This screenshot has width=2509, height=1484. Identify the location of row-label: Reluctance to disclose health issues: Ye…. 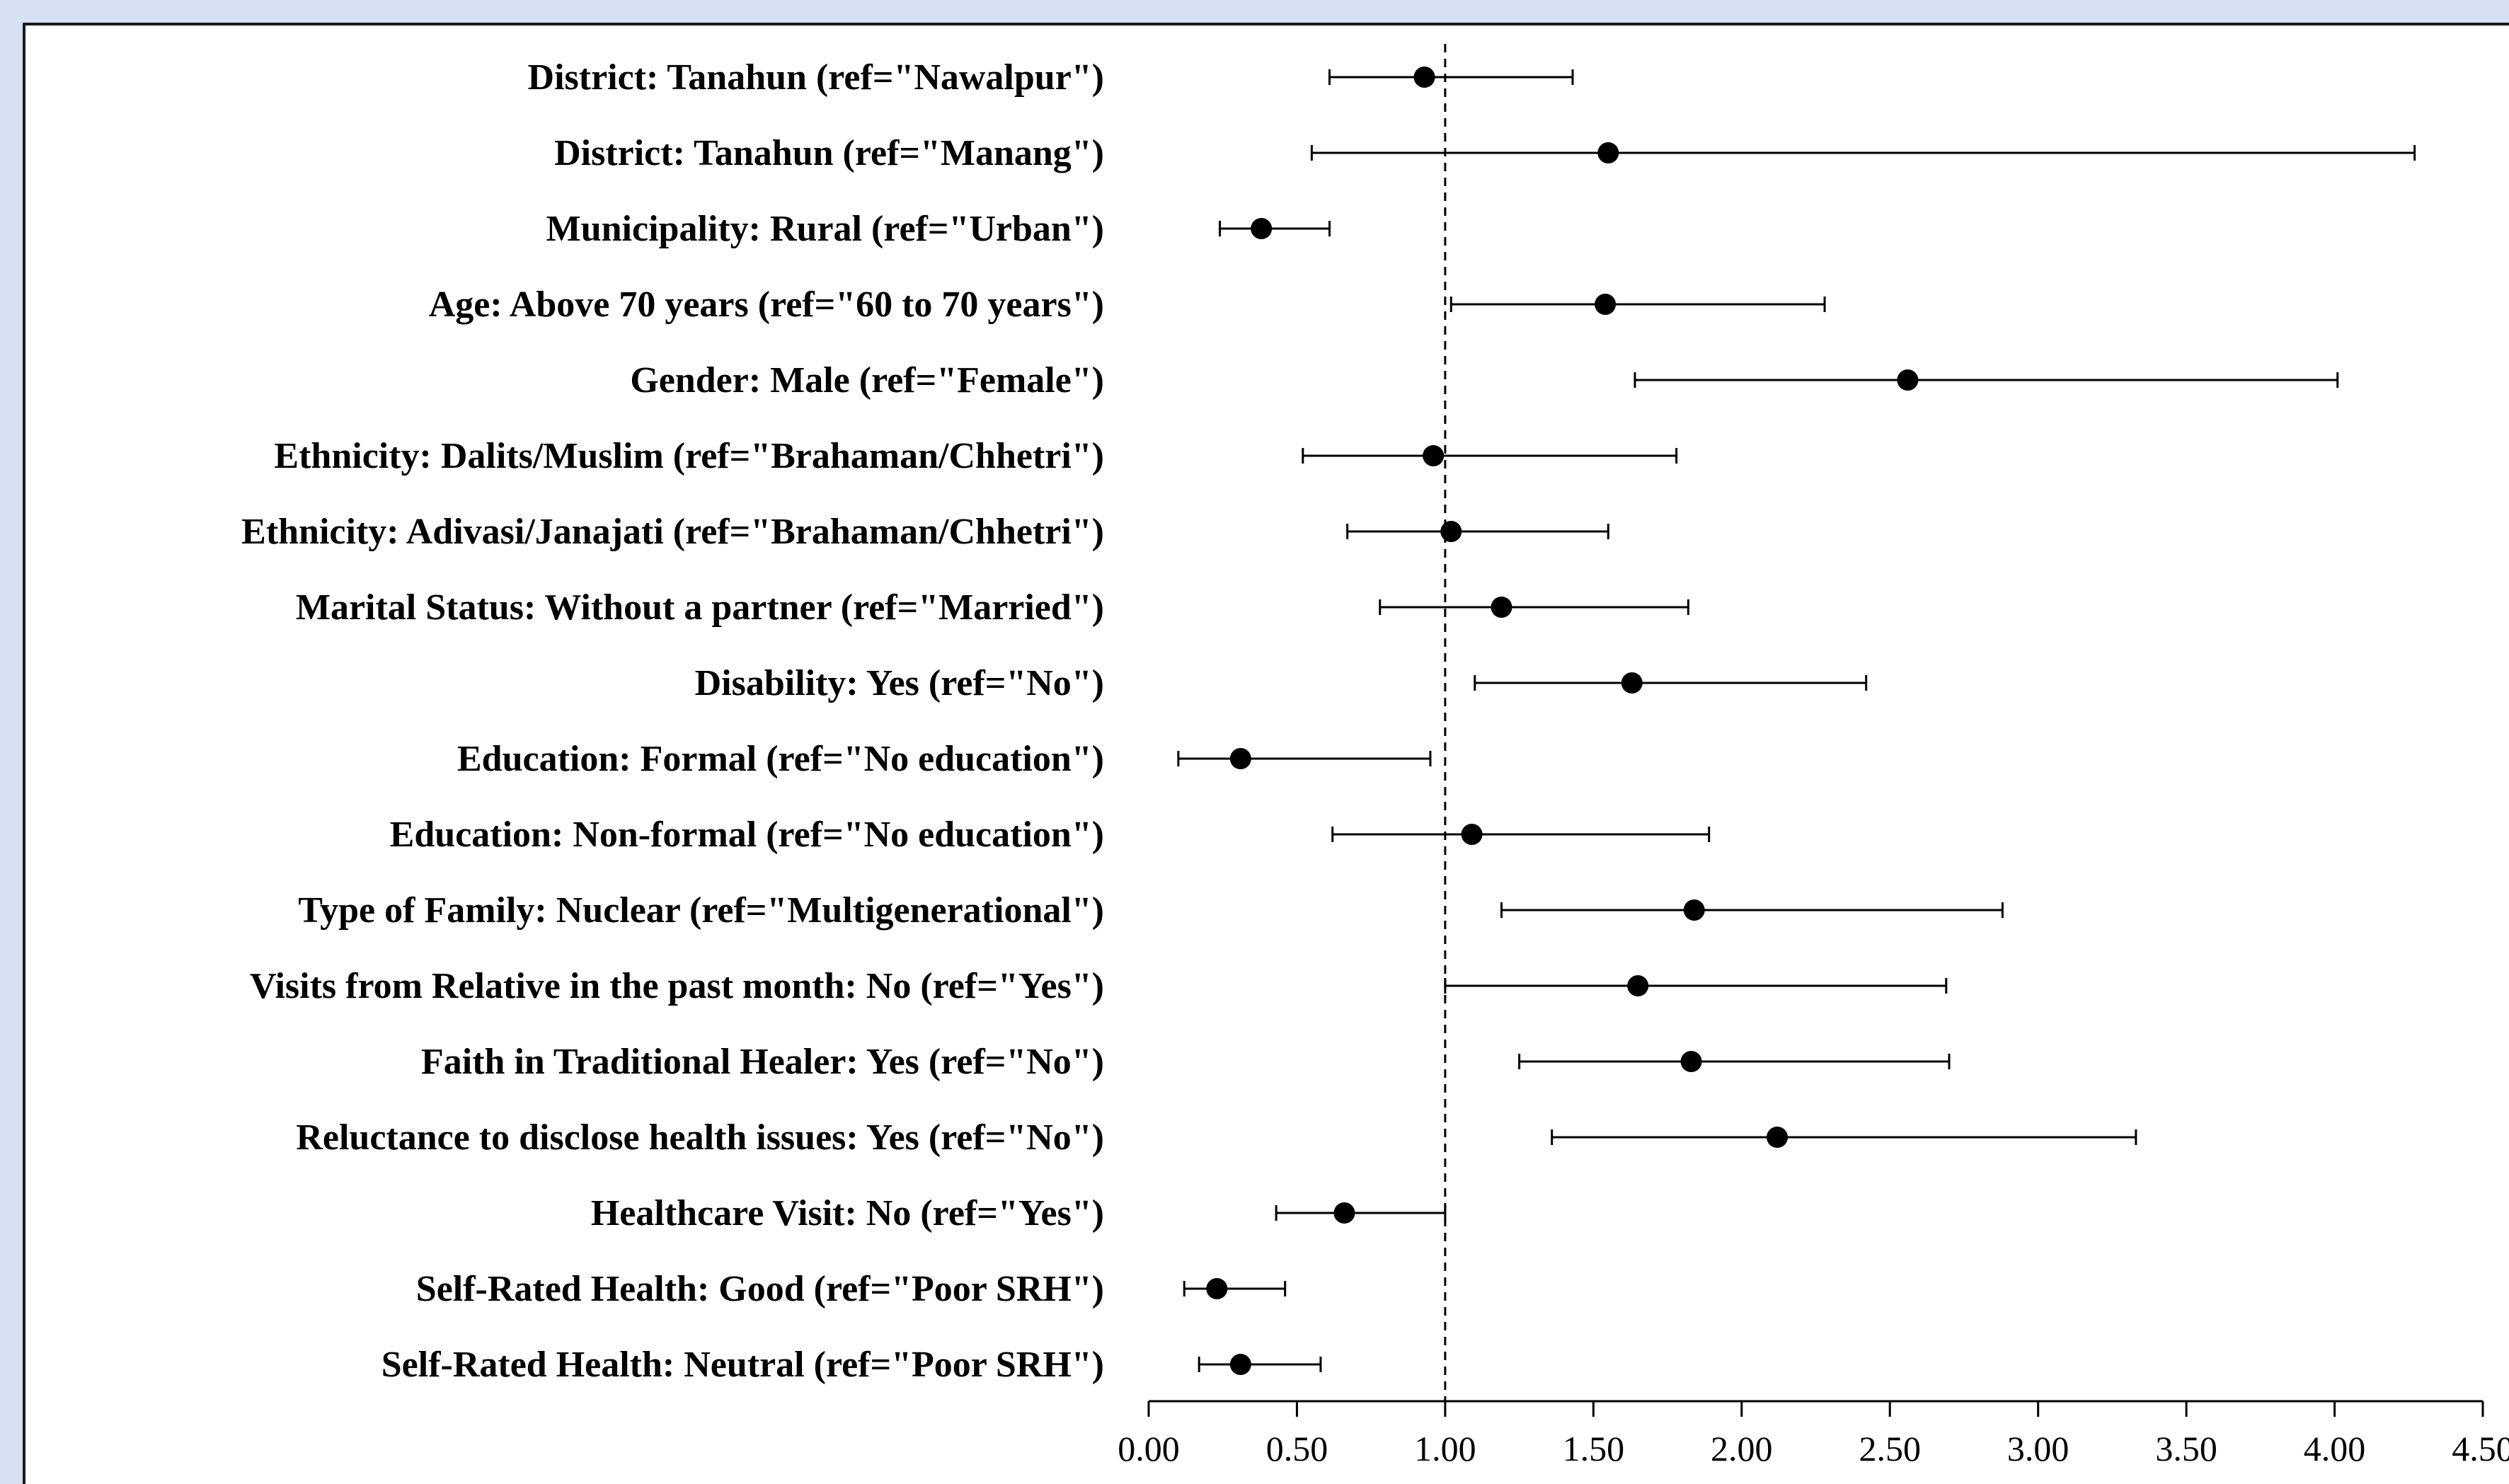
(700, 1137).